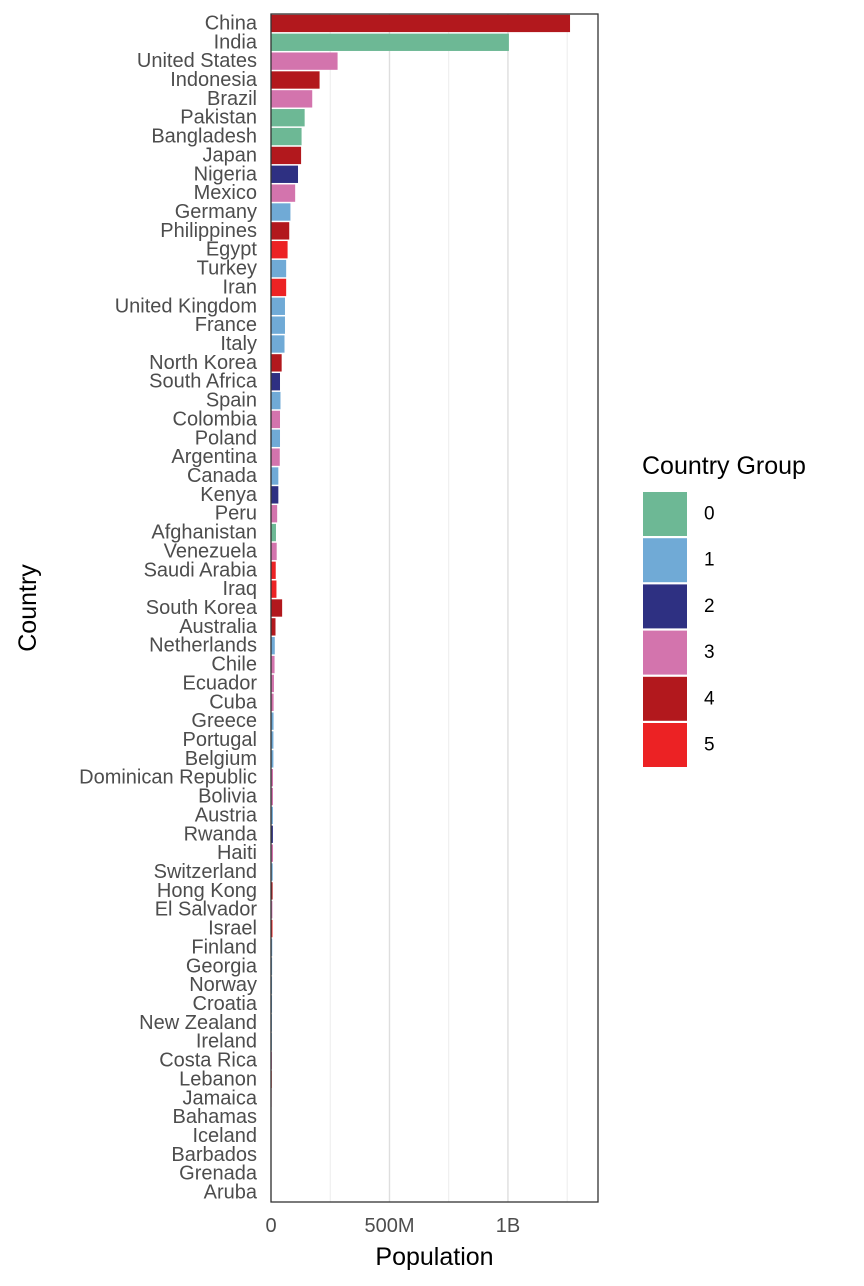 The image size is (864, 1286). Describe the element at coordinates (283, 193) in the screenshot. I see `bar-mexico` at that location.